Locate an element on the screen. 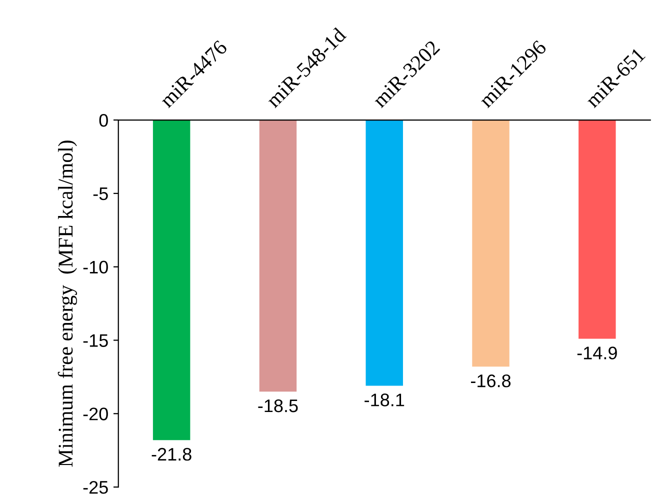 The width and height of the screenshot is (665, 498). data-label: -14.9 is located at coordinates (597, 353).